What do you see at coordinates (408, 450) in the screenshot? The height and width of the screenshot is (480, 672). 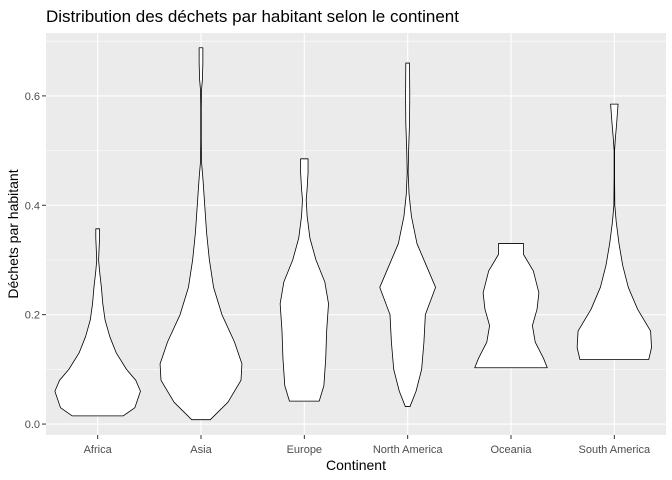 I see `x-tick-label: North America` at bounding box center [408, 450].